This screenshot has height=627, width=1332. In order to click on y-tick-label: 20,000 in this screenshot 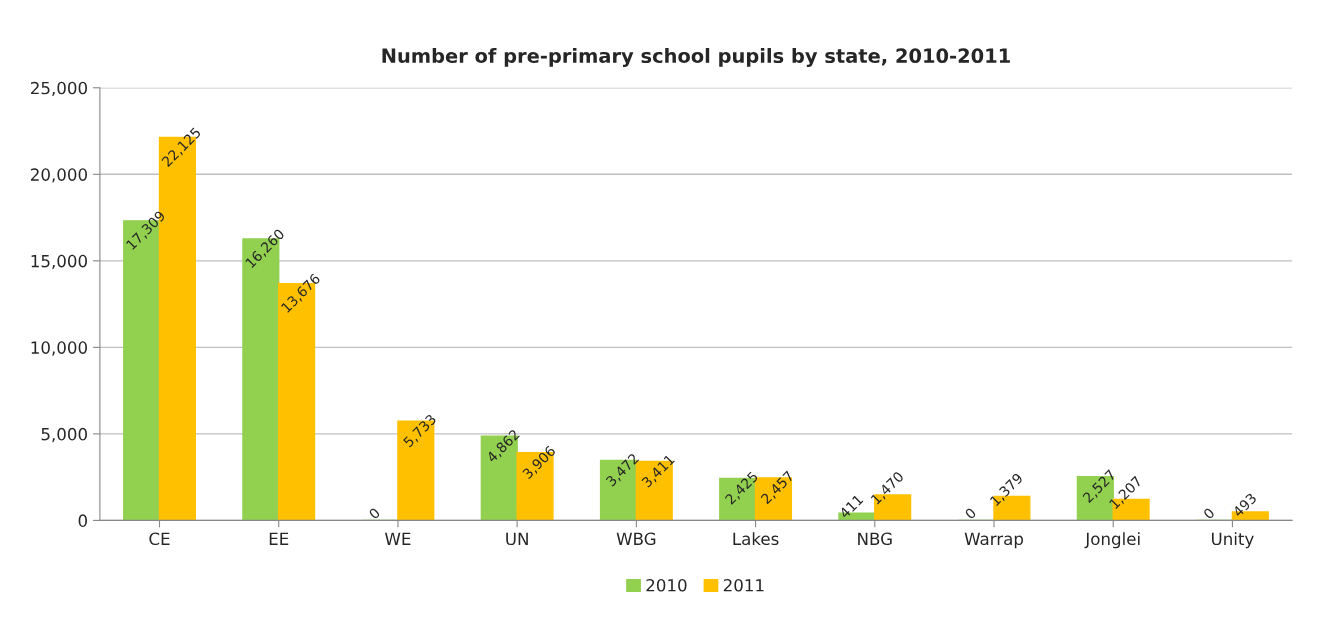, I will do `click(59, 175)`.